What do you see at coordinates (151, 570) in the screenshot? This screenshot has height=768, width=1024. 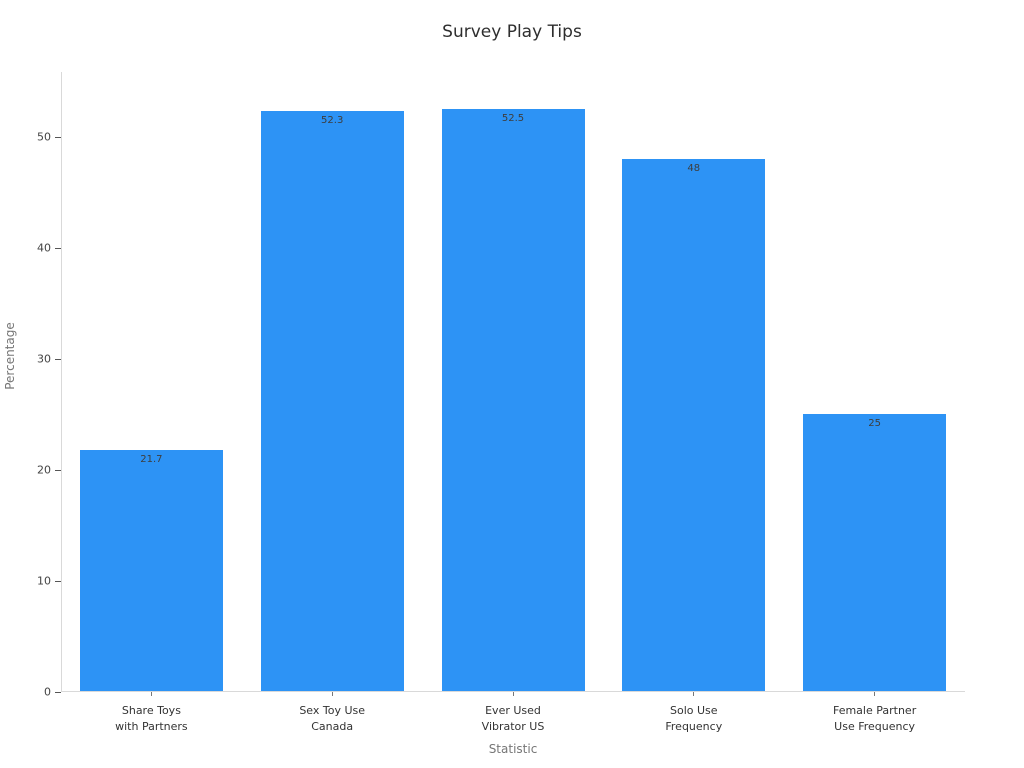 I see `bar: 21.7` at bounding box center [151, 570].